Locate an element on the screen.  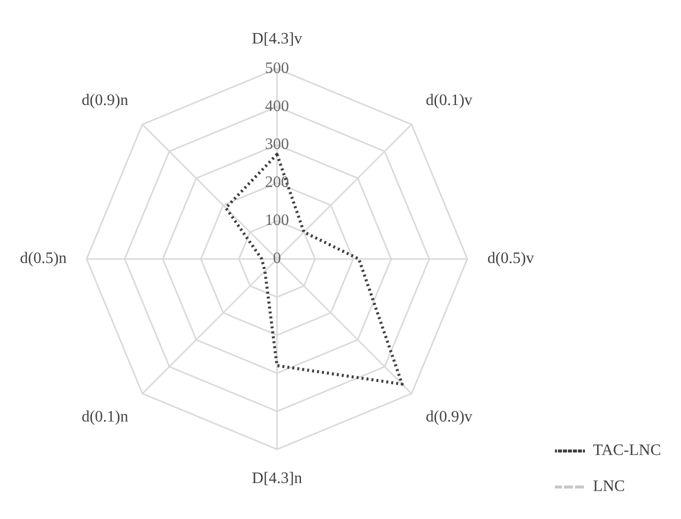
y-tick-label: 200 is located at coordinates (277, 183).